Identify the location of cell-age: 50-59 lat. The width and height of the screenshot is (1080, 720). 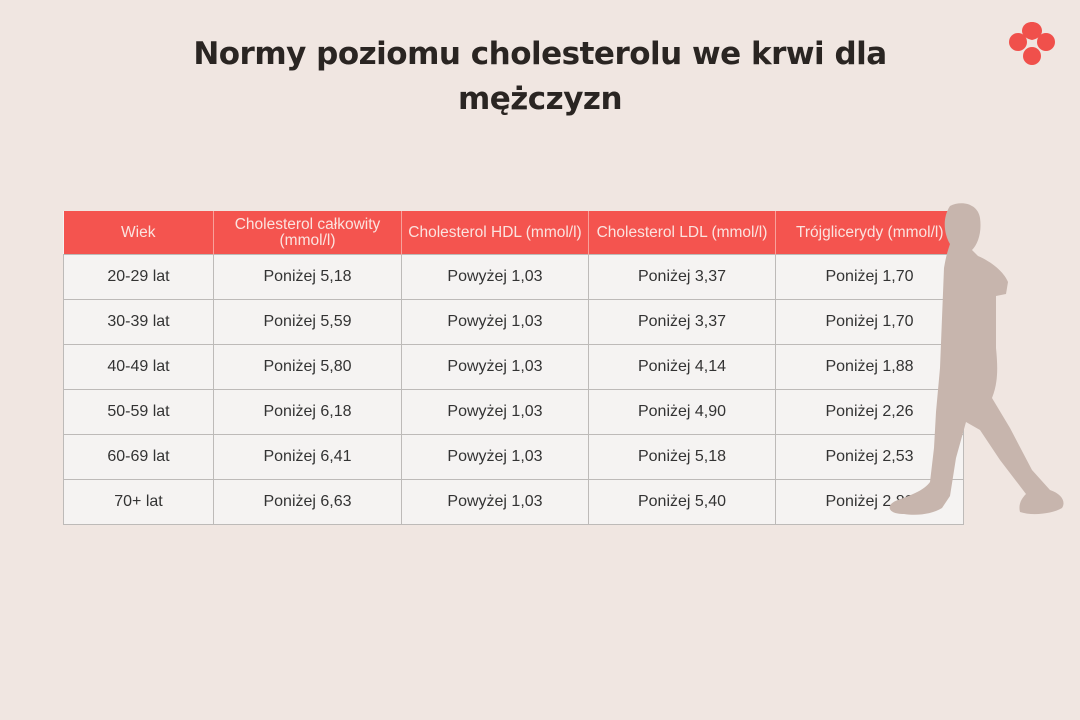
(138, 412).